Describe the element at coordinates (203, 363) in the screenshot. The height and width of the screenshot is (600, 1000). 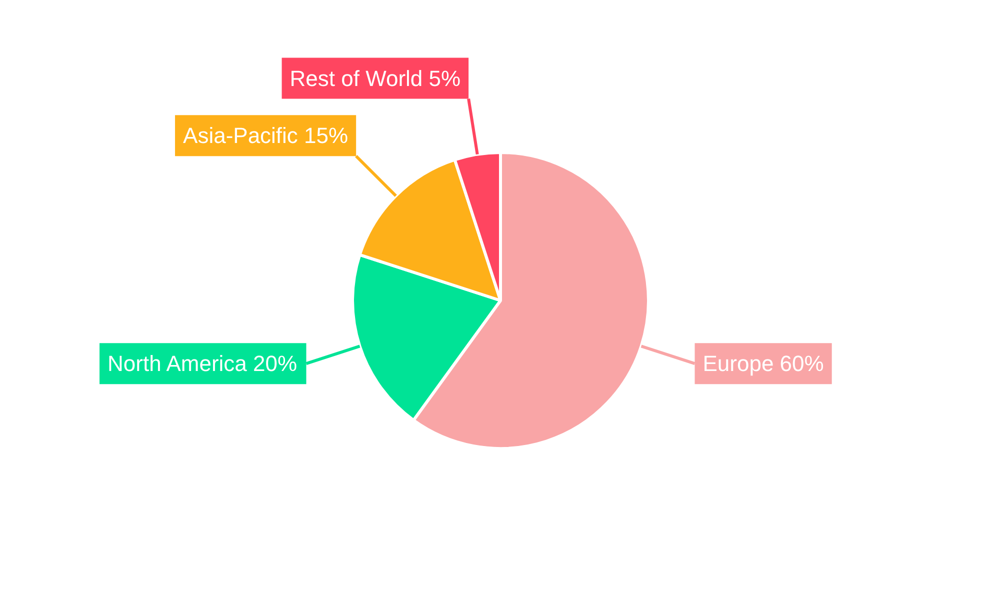
I see `slice-label: North America 20%` at that location.